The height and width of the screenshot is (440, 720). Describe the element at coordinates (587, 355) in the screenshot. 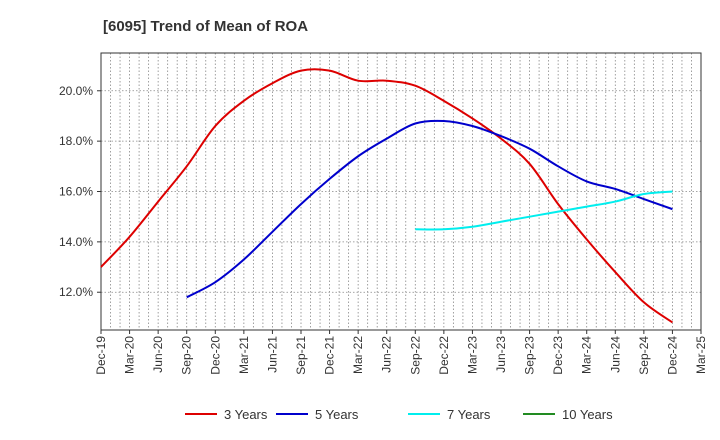

I see `x-tick-label: Mar-24` at that location.